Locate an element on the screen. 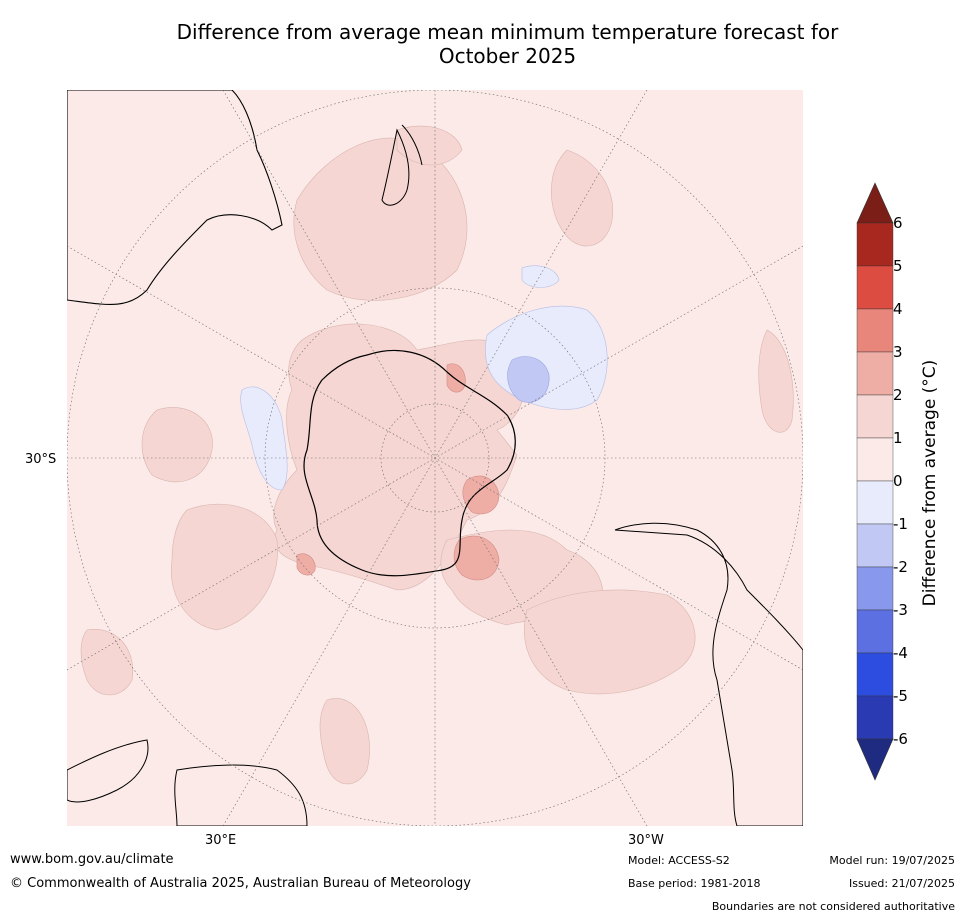  colorbar-max-arrow is located at coordinates (875, 203).